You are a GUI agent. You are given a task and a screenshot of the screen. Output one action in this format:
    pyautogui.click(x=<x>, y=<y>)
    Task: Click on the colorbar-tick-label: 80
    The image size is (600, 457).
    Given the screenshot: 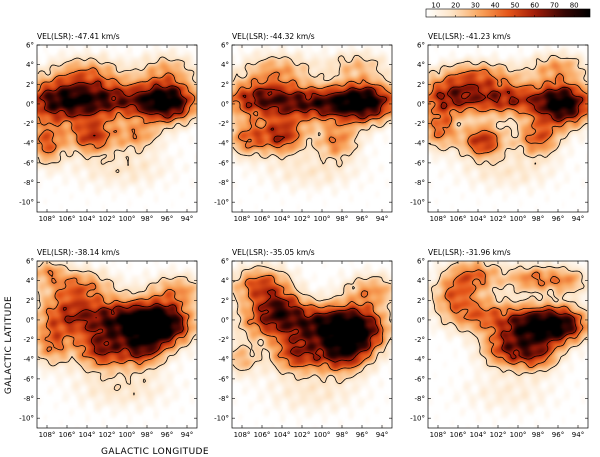 What is the action you would take?
    pyautogui.click(x=574, y=6)
    